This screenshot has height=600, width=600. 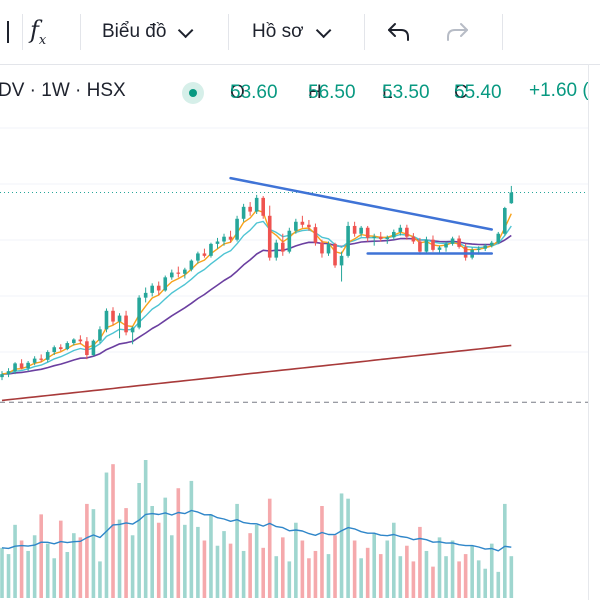 What do you see at coordinates (134, 31) in the screenshot?
I see `chart-menu-label: Biểu đồ` at bounding box center [134, 31].